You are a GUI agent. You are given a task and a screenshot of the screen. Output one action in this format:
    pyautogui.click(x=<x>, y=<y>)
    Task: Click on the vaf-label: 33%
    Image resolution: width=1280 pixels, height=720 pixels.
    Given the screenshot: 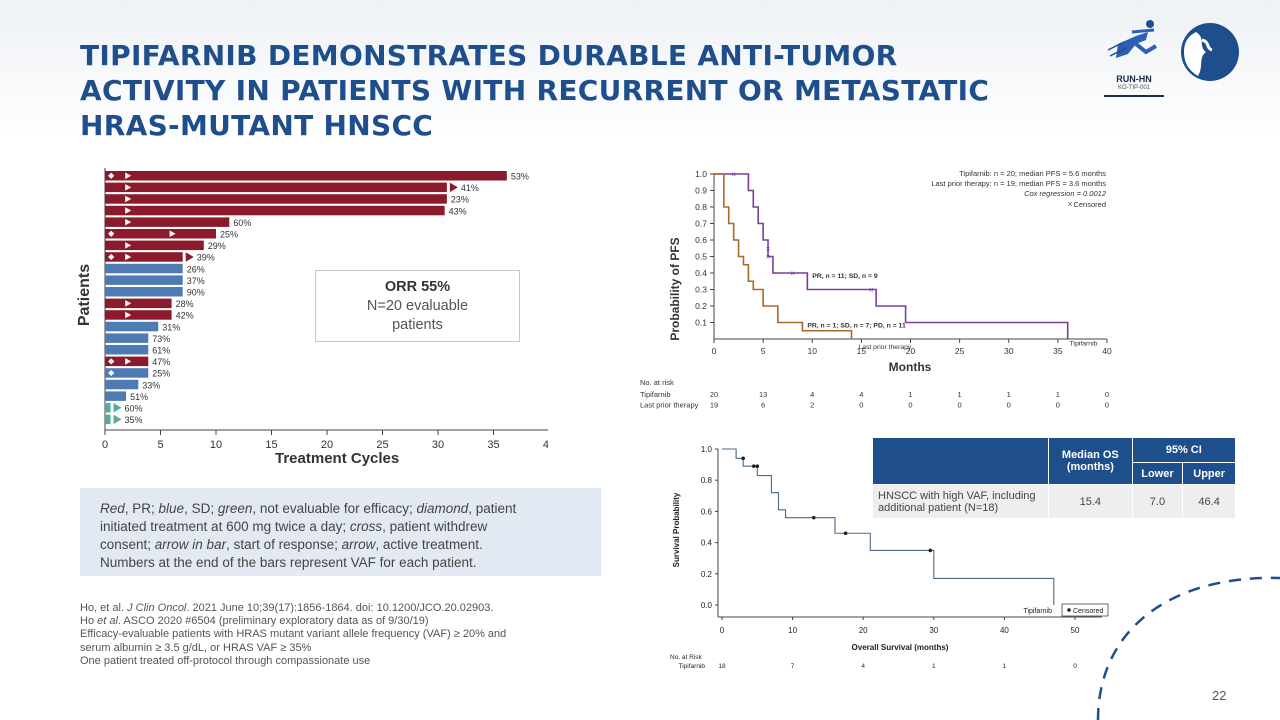 What is the action you would take?
    pyautogui.click(x=151, y=385)
    